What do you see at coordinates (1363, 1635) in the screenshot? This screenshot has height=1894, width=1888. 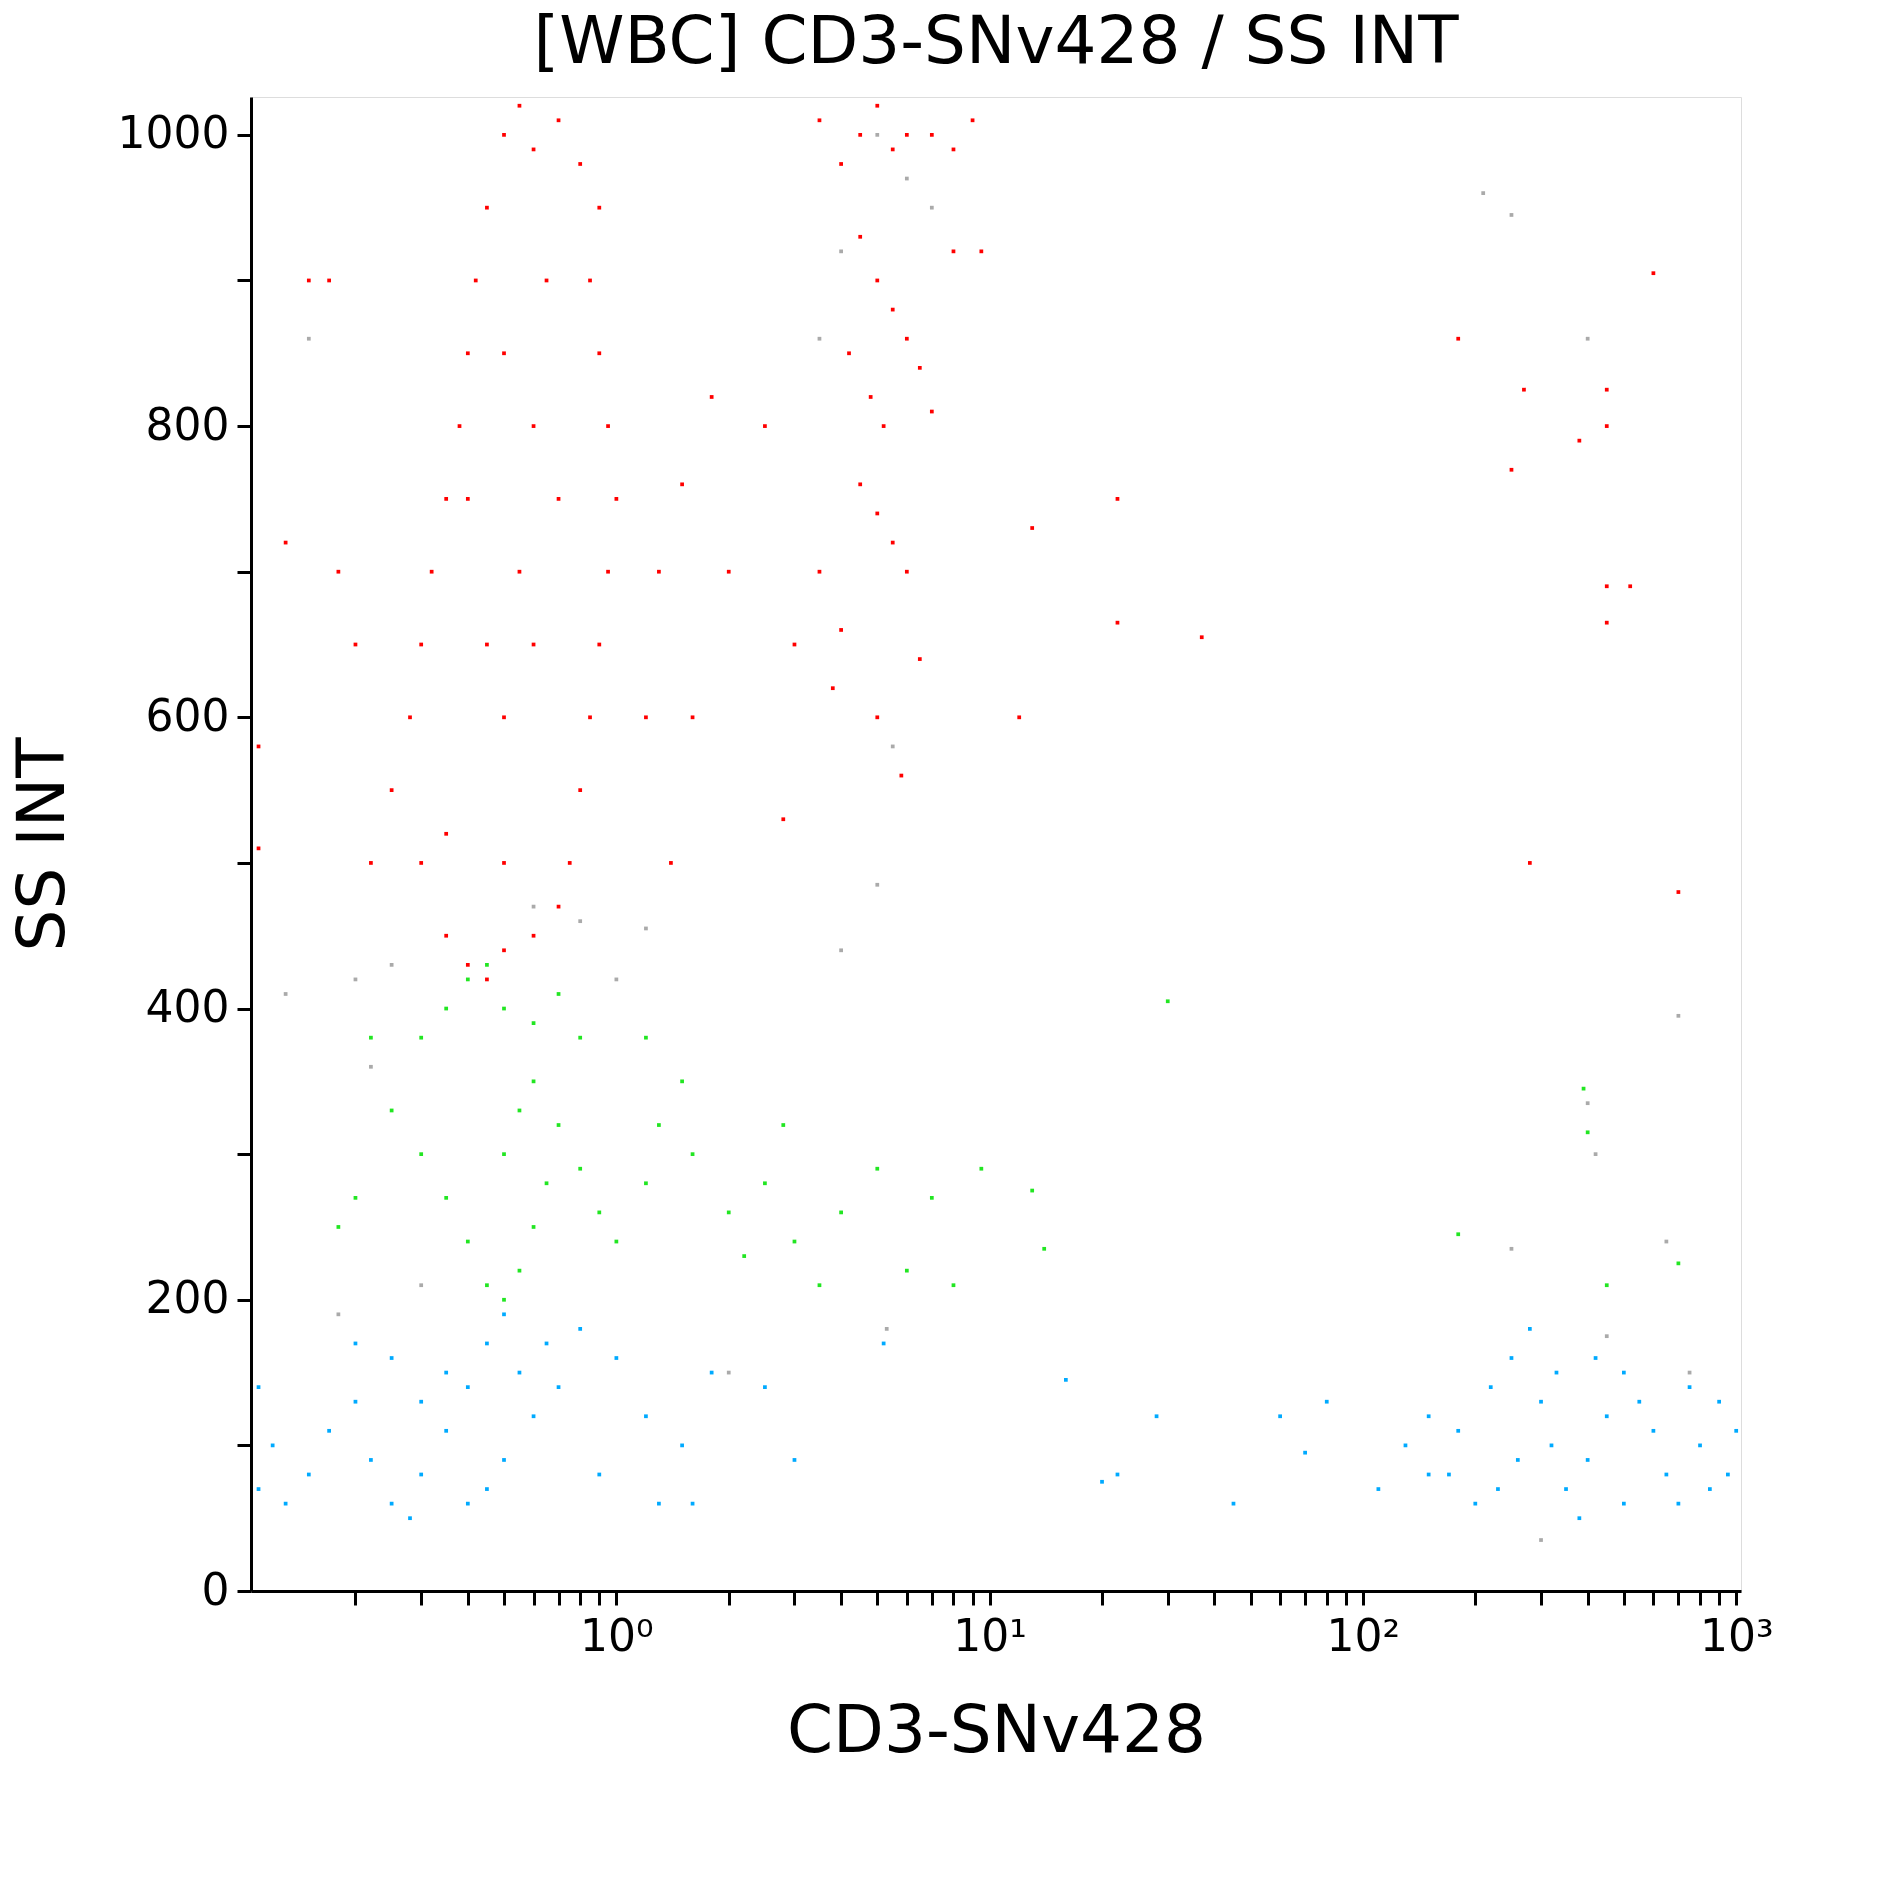 I see `x-tick-label: 10²` at bounding box center [1363, 1635].